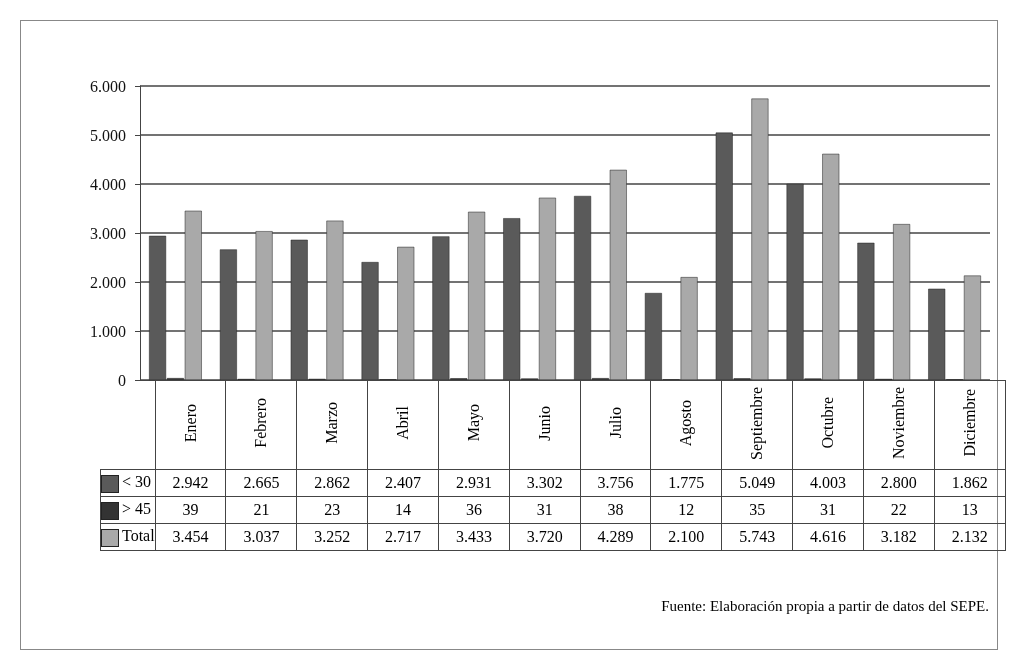  I want to click on data-label: 4.289, so click(615, 537).